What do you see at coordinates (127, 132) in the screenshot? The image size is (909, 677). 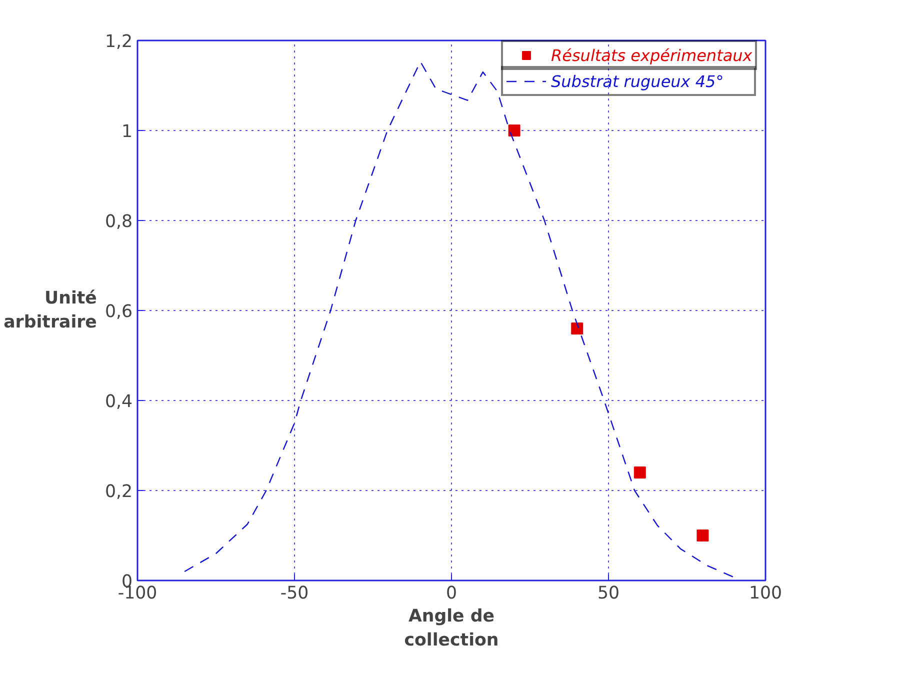 I see `y-tick-label: 1` at bounding box center [127, 132].